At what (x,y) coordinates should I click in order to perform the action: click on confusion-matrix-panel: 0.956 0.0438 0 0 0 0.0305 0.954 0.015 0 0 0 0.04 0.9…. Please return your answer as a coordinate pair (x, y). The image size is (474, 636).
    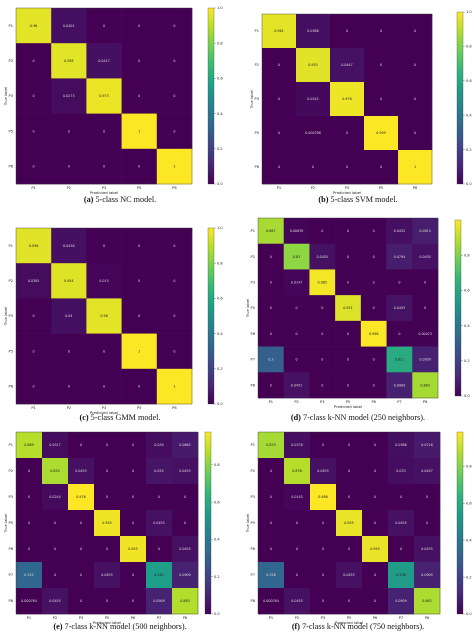
    Looking at the image, I should click on (113, 324).